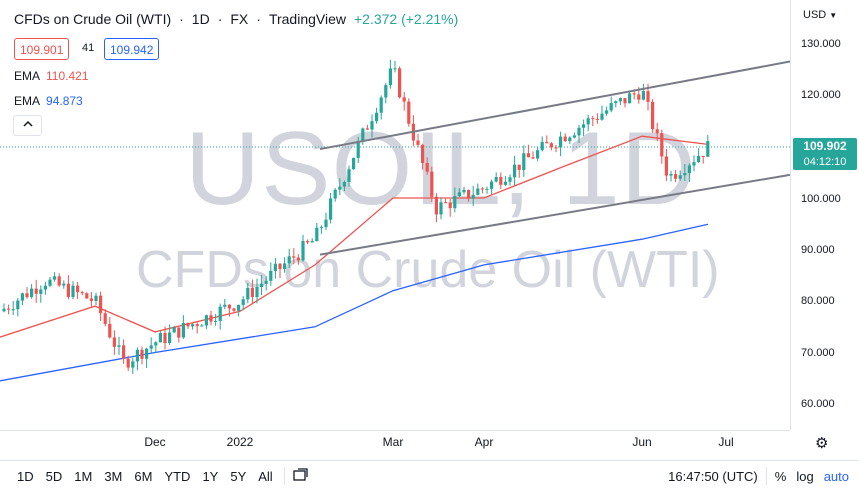 The height and width of the screenshot is (491, 859). Describe the element at coordinates (780, 476) in the screenshot. I see `percent-scale-toggle: %` at that location.